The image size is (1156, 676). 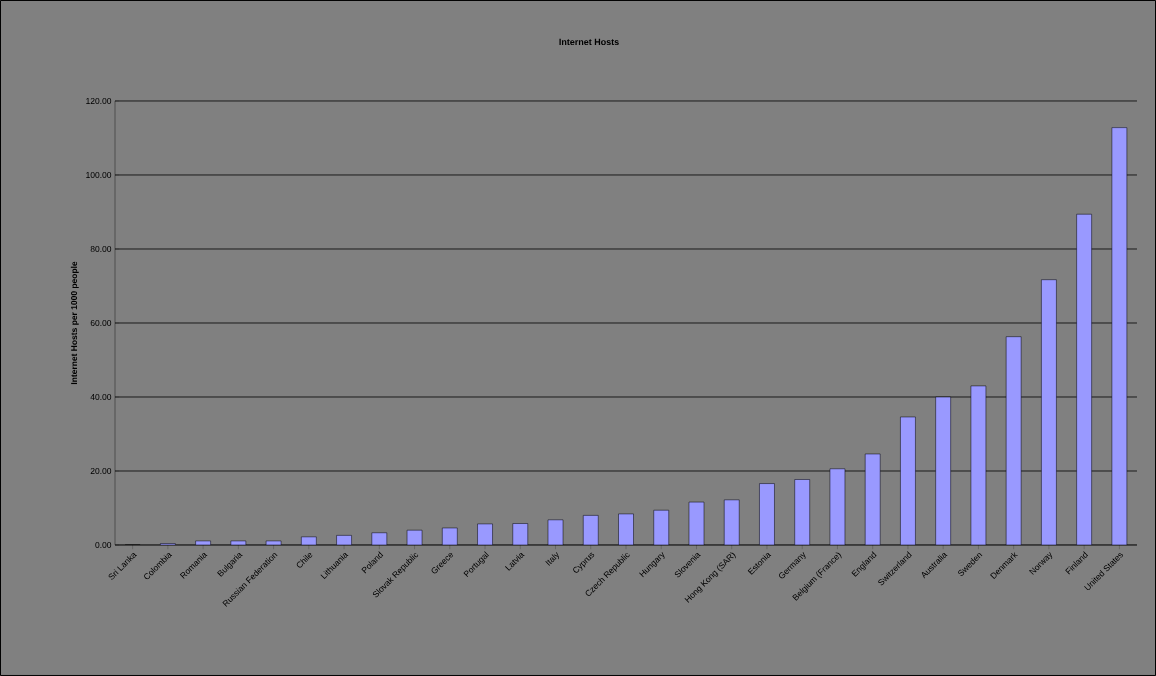 What do you see at coordinates (99, 100) in the screenshot?
I see `y-tick-label: 120.00` at bounding box center [99, 100].